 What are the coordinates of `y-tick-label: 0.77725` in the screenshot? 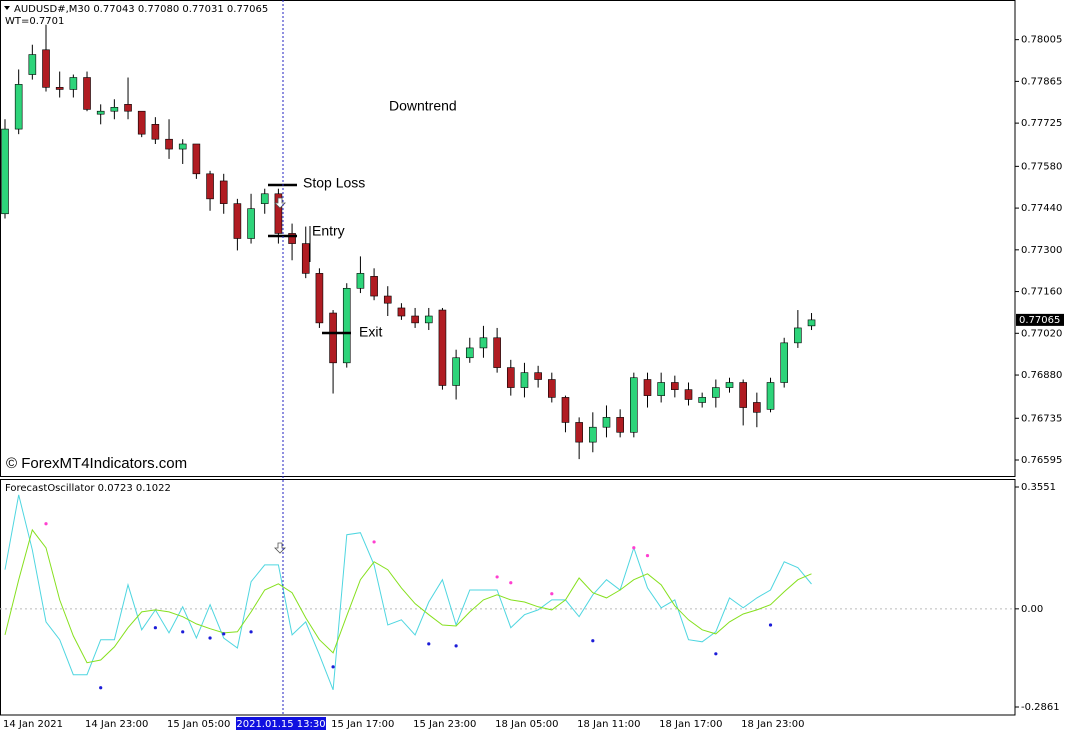 It's located at (1041, 123).